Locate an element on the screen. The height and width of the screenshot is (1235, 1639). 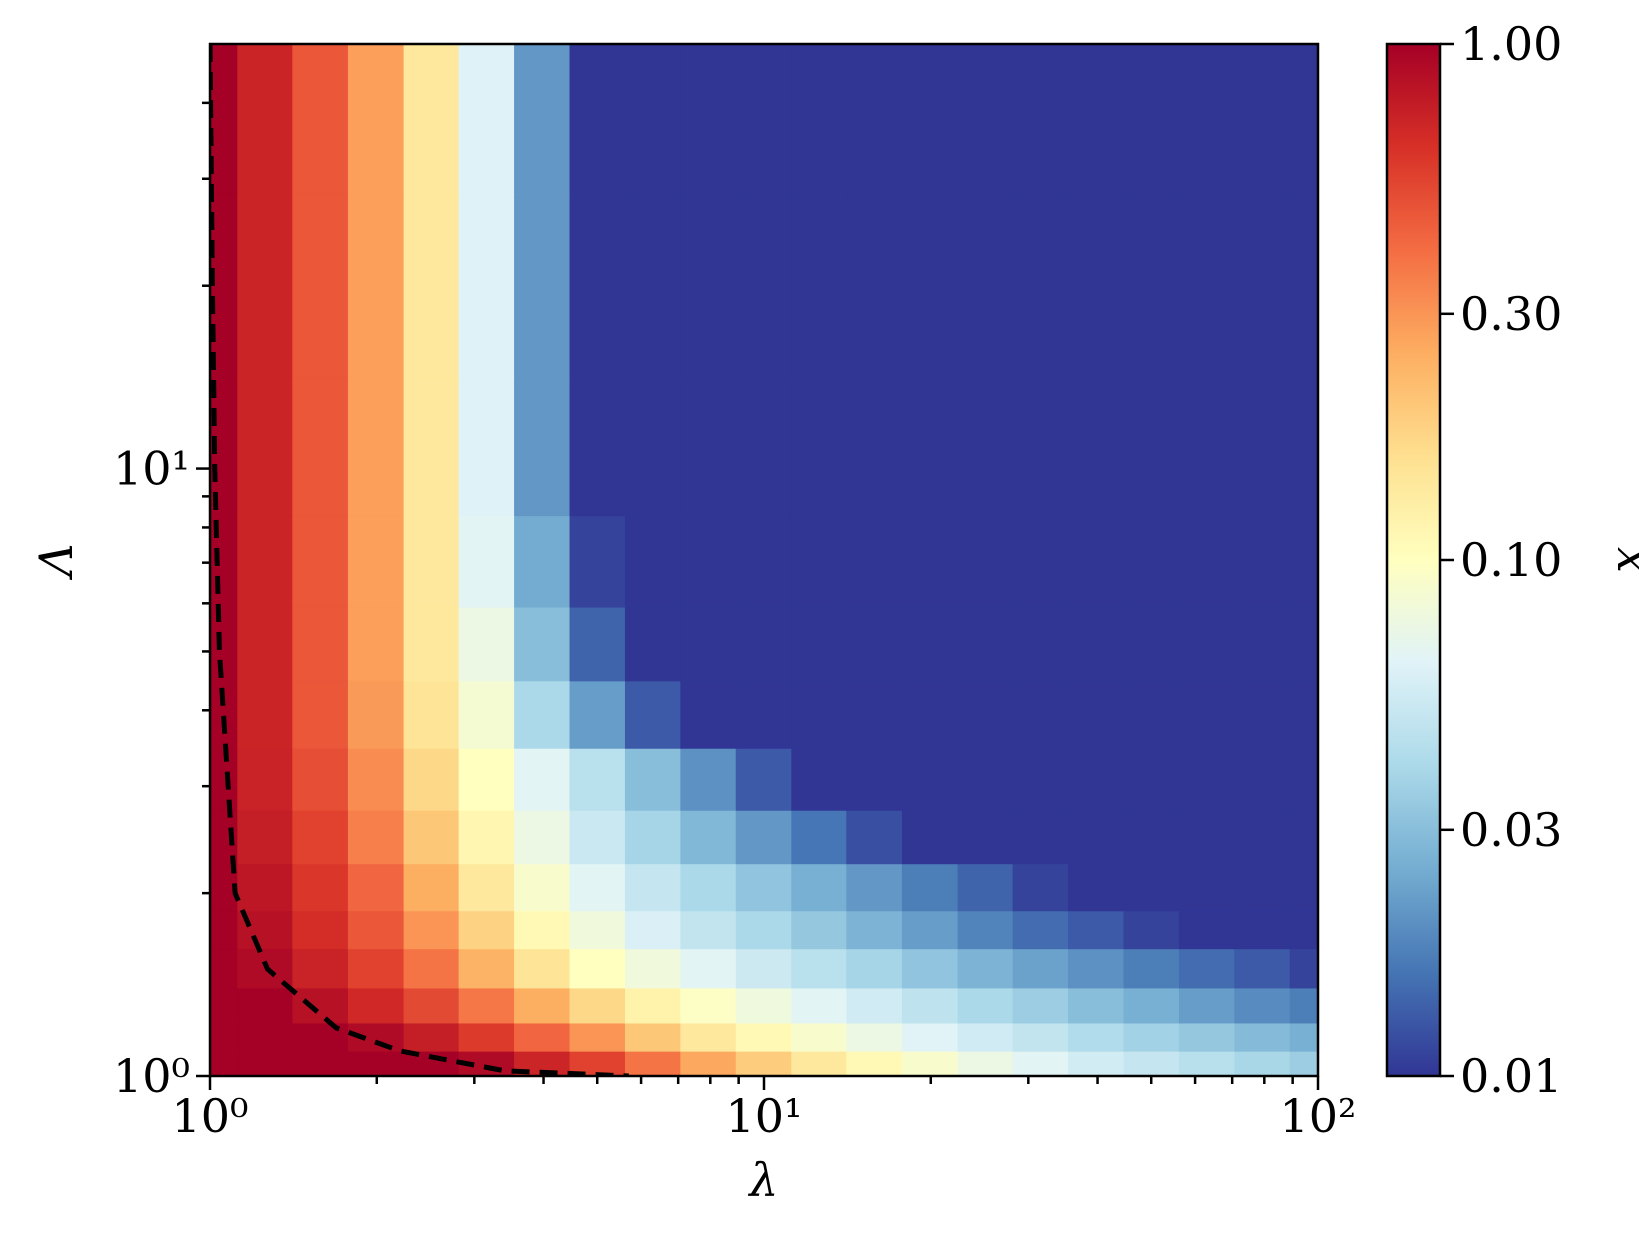
colorbar-tick-label: 0.10 is located at coordinates (1511, 560).